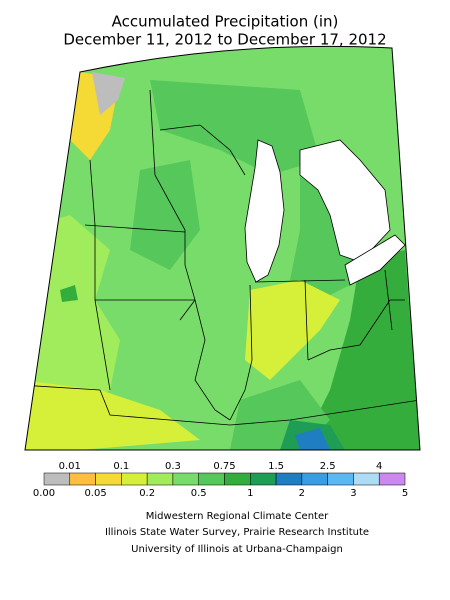  I want to click on legend-label: 1.5, so click(276, 466).